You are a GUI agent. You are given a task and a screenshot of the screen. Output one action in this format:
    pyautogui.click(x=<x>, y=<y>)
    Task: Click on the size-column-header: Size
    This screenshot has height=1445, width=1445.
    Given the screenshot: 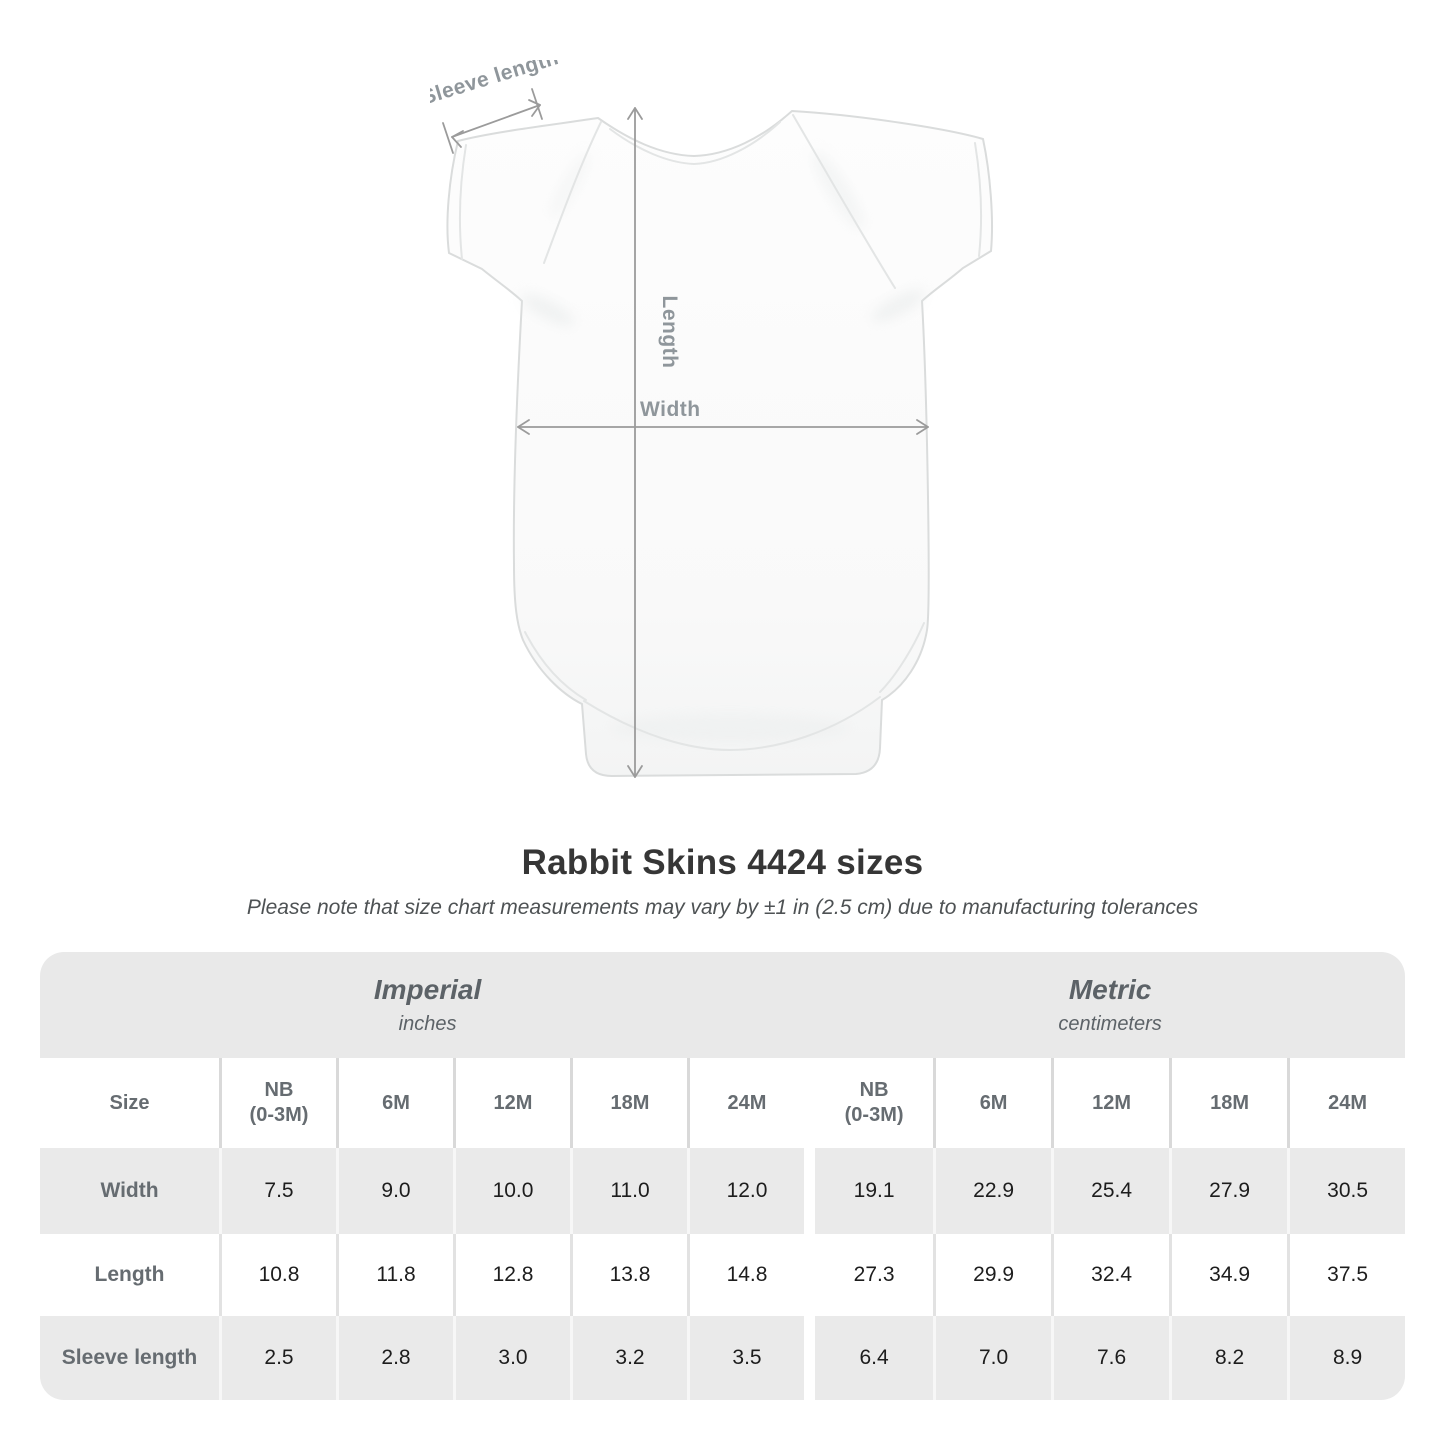 What is the action you would take?
    pyautogui.click(x=129, y=1103)
    